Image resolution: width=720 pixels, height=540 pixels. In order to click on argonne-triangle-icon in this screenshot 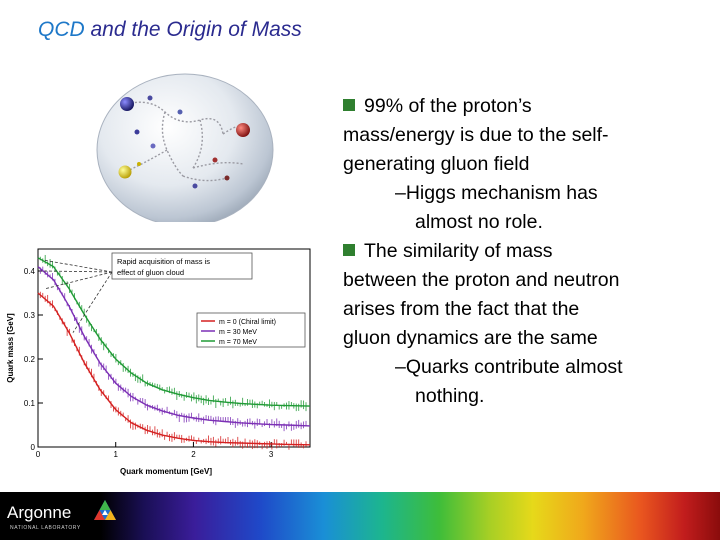, I will do `click(105, 510)`.